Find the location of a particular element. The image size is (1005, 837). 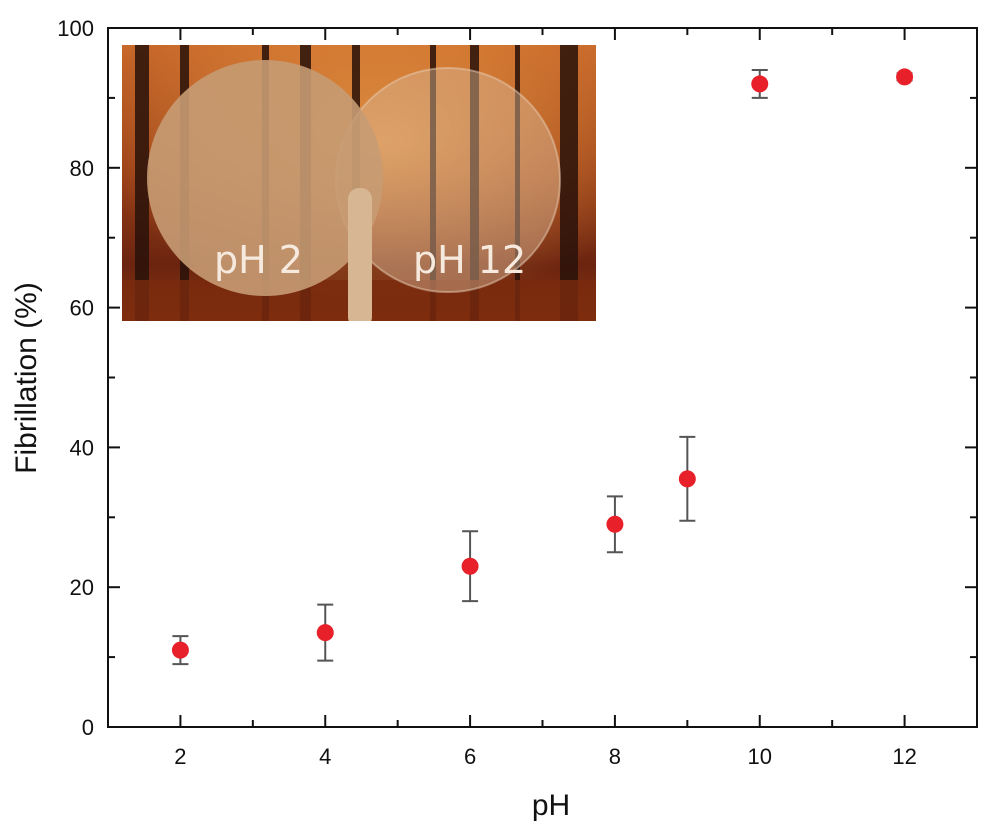

x-tick-label: 10 is located at coordinates (760, 756).